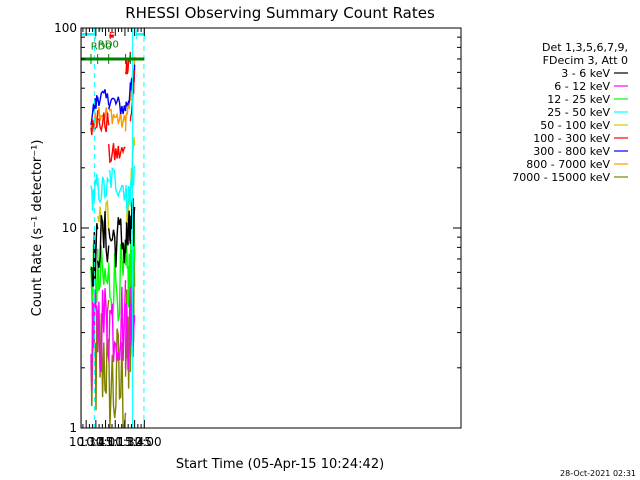 The height and width of the screenshot is (480, 640). What do you see at coordinates (568, 164) in the screenshot?
I see `legend-entry-label: 800 - 7000 keV` at bounding box center [568, 164].